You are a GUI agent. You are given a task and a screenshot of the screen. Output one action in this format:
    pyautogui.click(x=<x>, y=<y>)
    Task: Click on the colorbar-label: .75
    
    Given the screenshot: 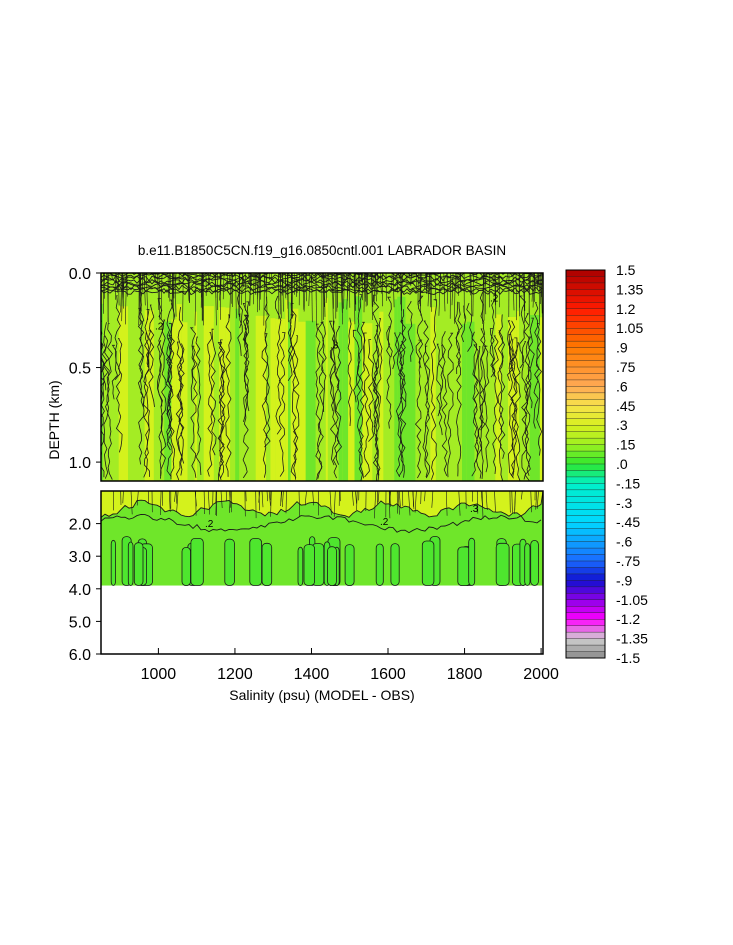 What is the action you would take?
    pyautogui.click(x=626, y=367)
    